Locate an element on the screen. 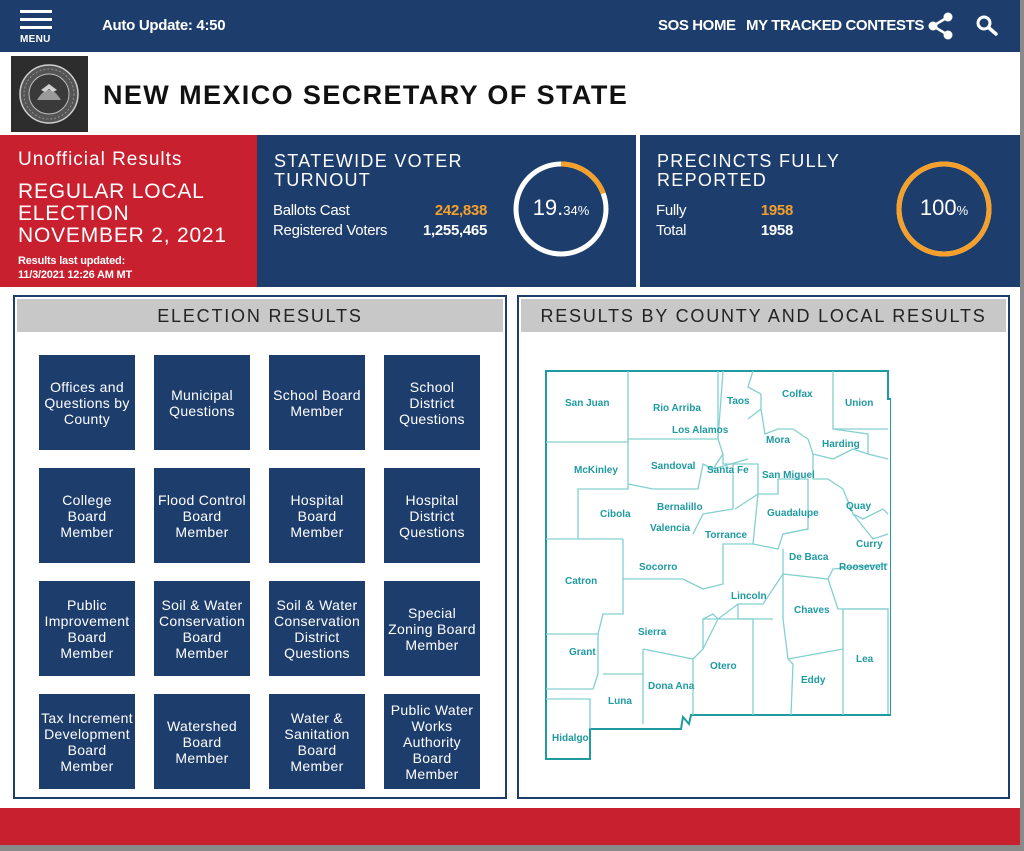 Image resolution: width=1024 pixels, height=851 pixels. county-socorro: Socorro is located at coordinates (658, 567).